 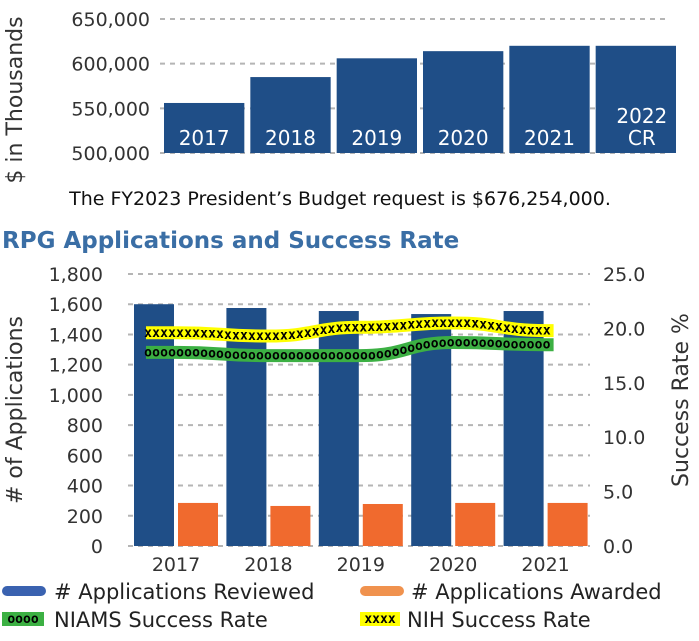 What do you see at coordinates (76, 275) in the screenshot?
I see `applications-left-y-tick-label: 1,800` at bounding box center [76, 275].